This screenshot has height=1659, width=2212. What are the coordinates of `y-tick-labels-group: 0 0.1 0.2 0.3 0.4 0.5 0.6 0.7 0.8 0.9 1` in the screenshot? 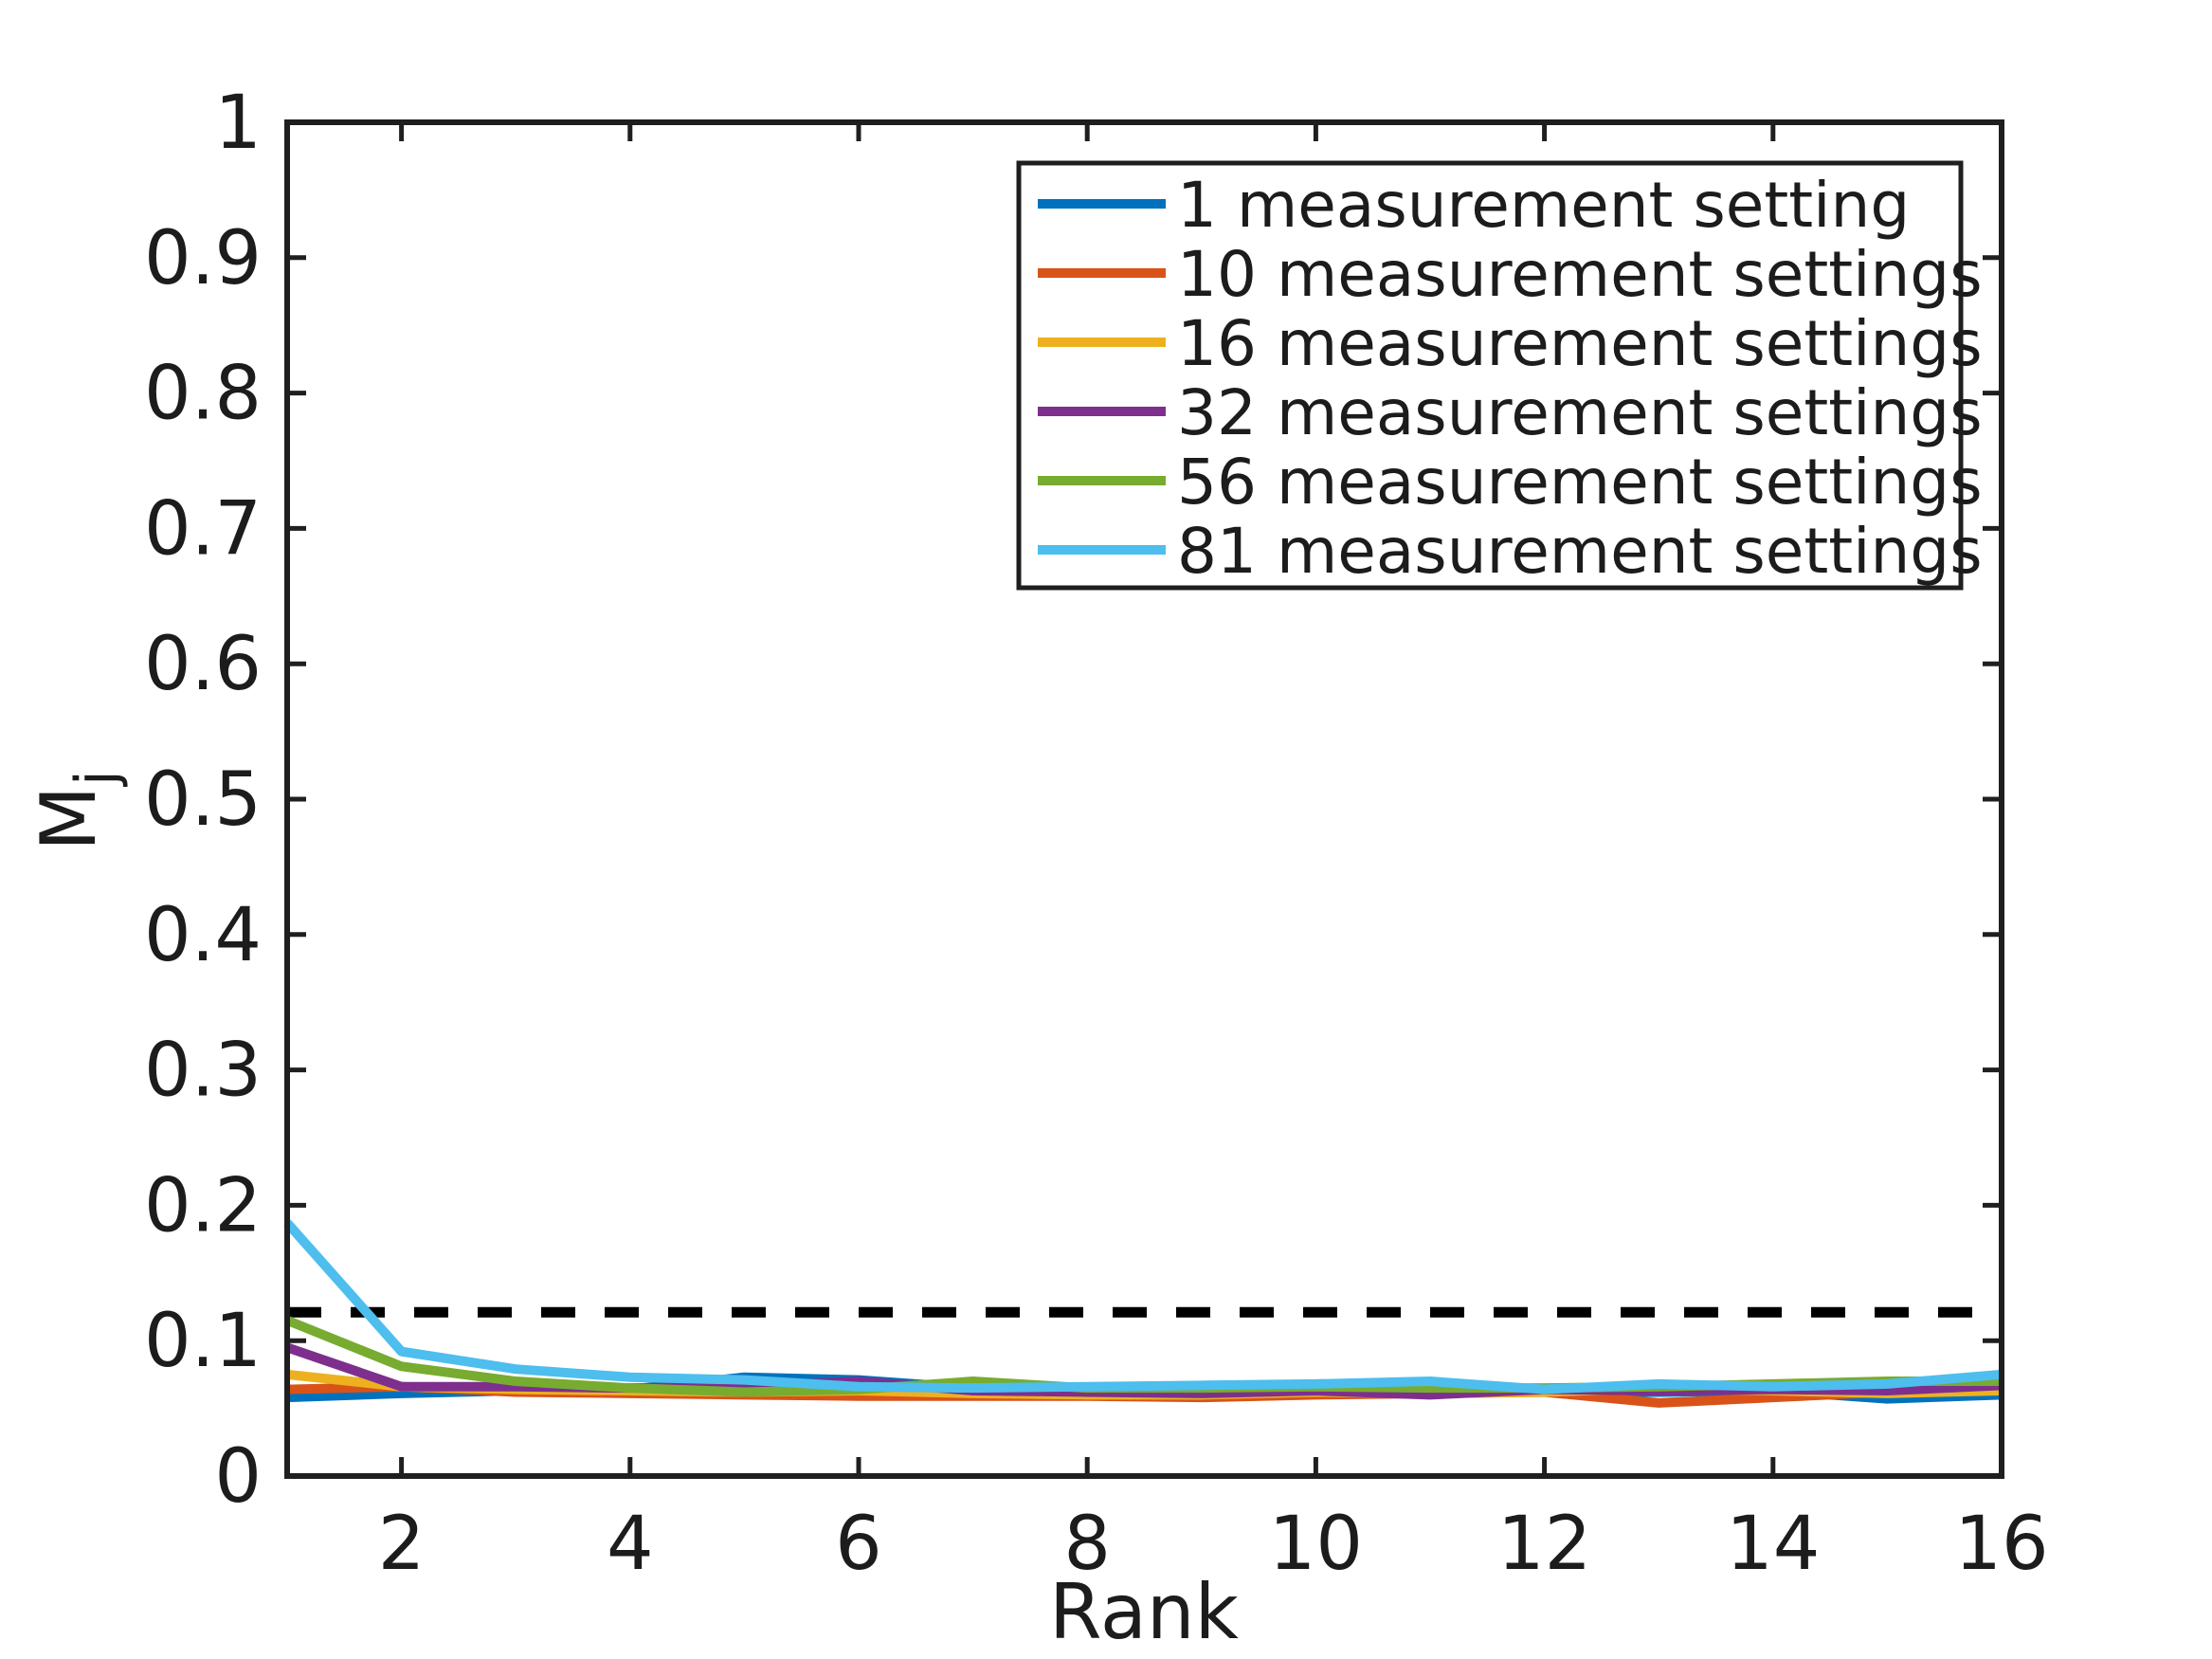 It's located at (203, 800).